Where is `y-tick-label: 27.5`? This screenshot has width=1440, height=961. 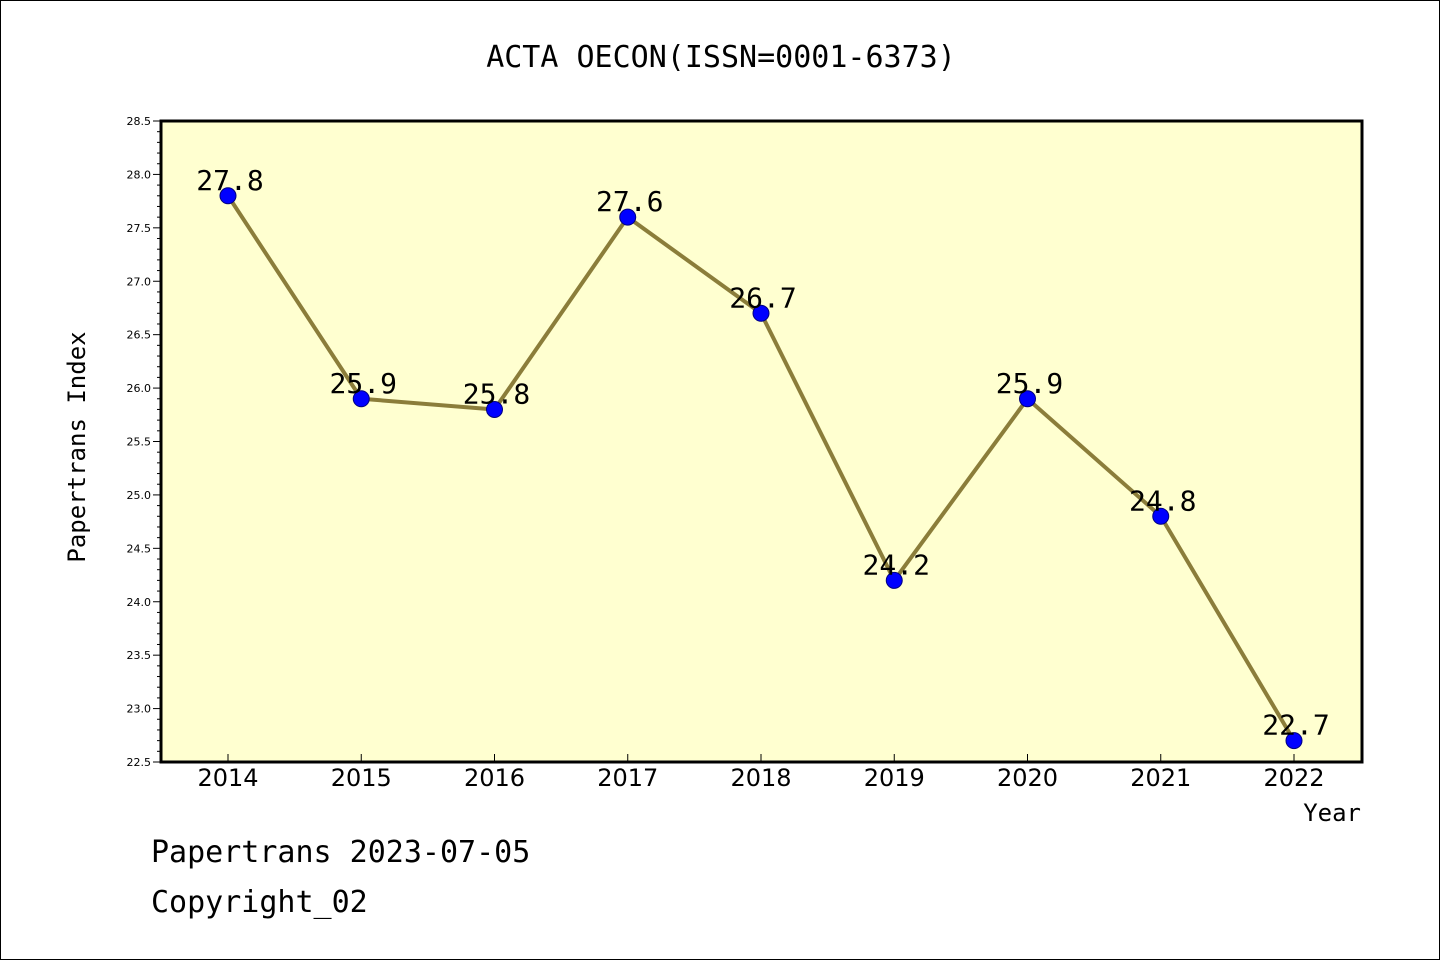 y-tick-label: 27.5 is located at coordinates (139, 228).